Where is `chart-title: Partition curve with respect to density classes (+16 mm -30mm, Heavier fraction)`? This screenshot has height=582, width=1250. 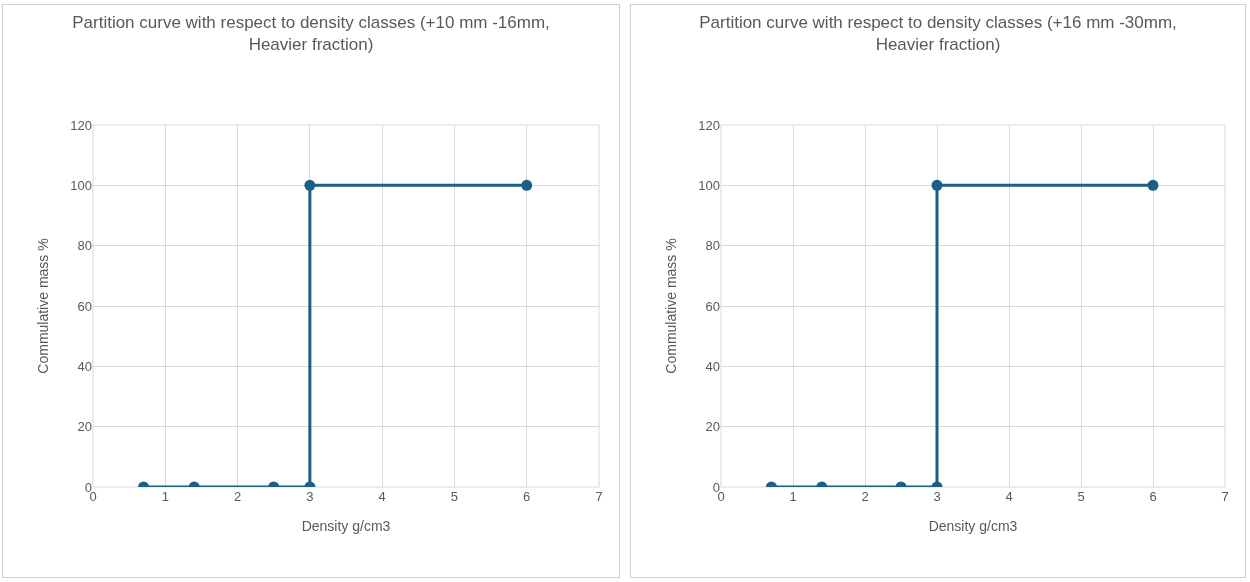 chart-title: Partition curve with respect to density classes (+16 mm -30mm, Heavier fraction) is located at coordinates (938, 33).